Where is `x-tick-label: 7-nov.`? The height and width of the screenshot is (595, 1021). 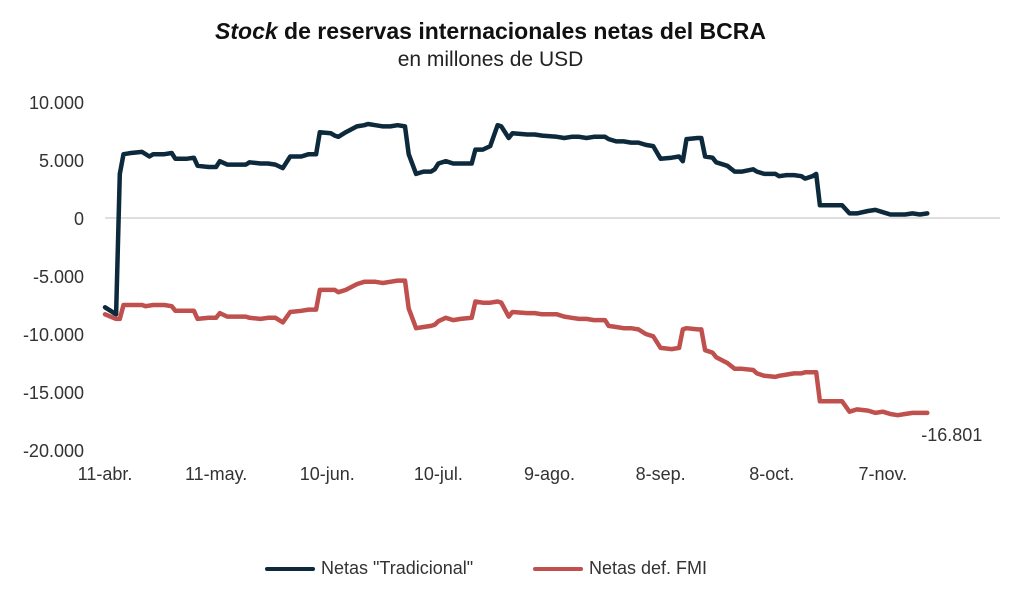
x-tick-label: 7-nov. is located at coordinates (882, 474).